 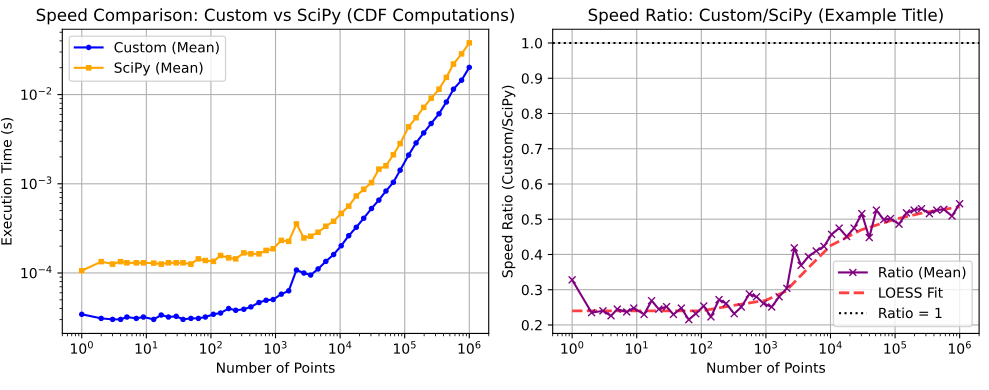 What do you see at coordinates (532, 149) in the screenshot?
I see `y-tick-label: 0.7` at bounding box center [532, 149].